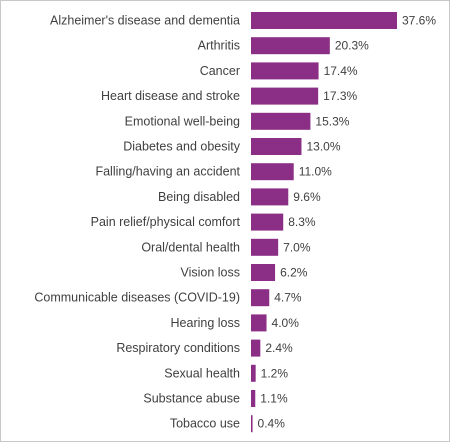 This screenshot has height=442, width=450. I want to click on value-label: 17.3%, so click(340, 96).